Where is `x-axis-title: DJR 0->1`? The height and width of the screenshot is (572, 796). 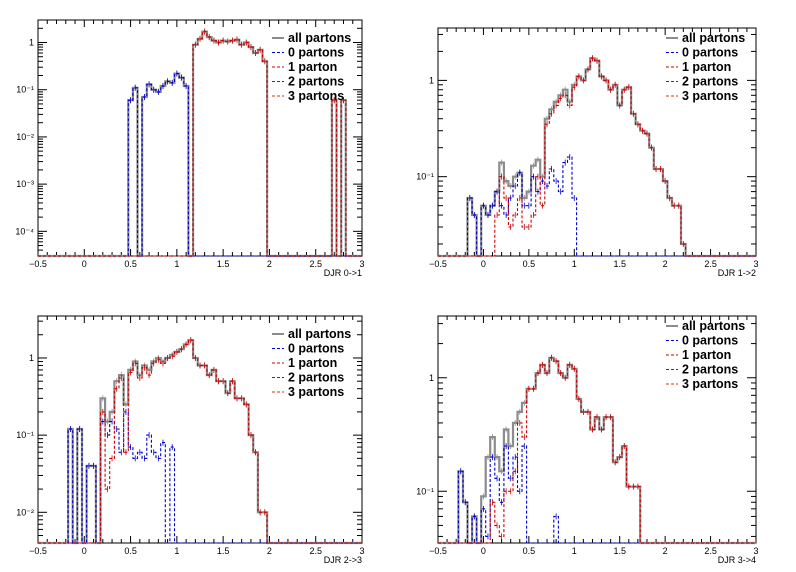
x-axis-title: DJR 0->1 is located at coordinates (343, 273).